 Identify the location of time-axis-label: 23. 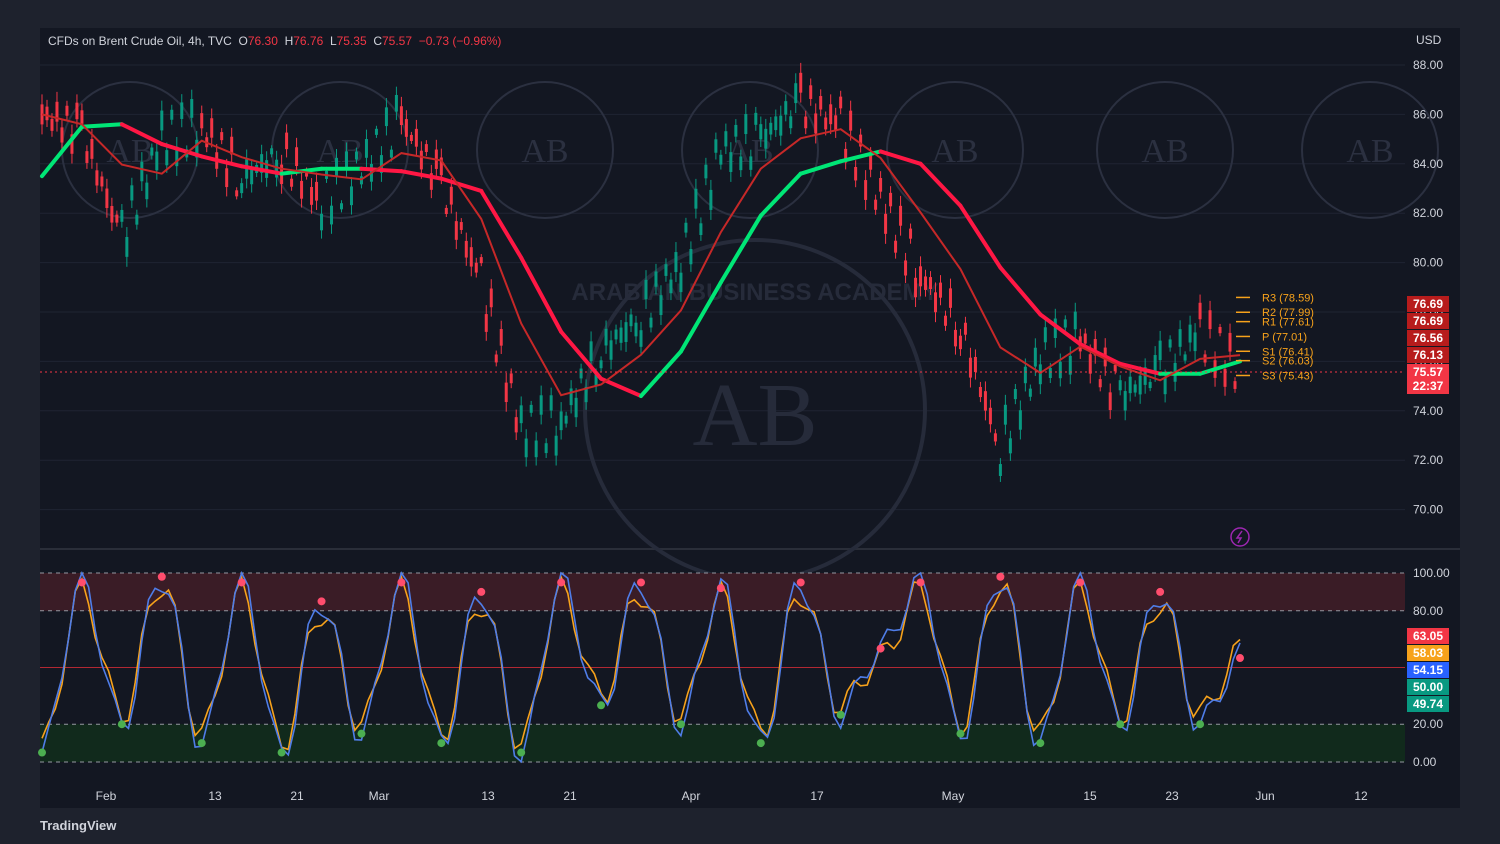
(1172, 796).